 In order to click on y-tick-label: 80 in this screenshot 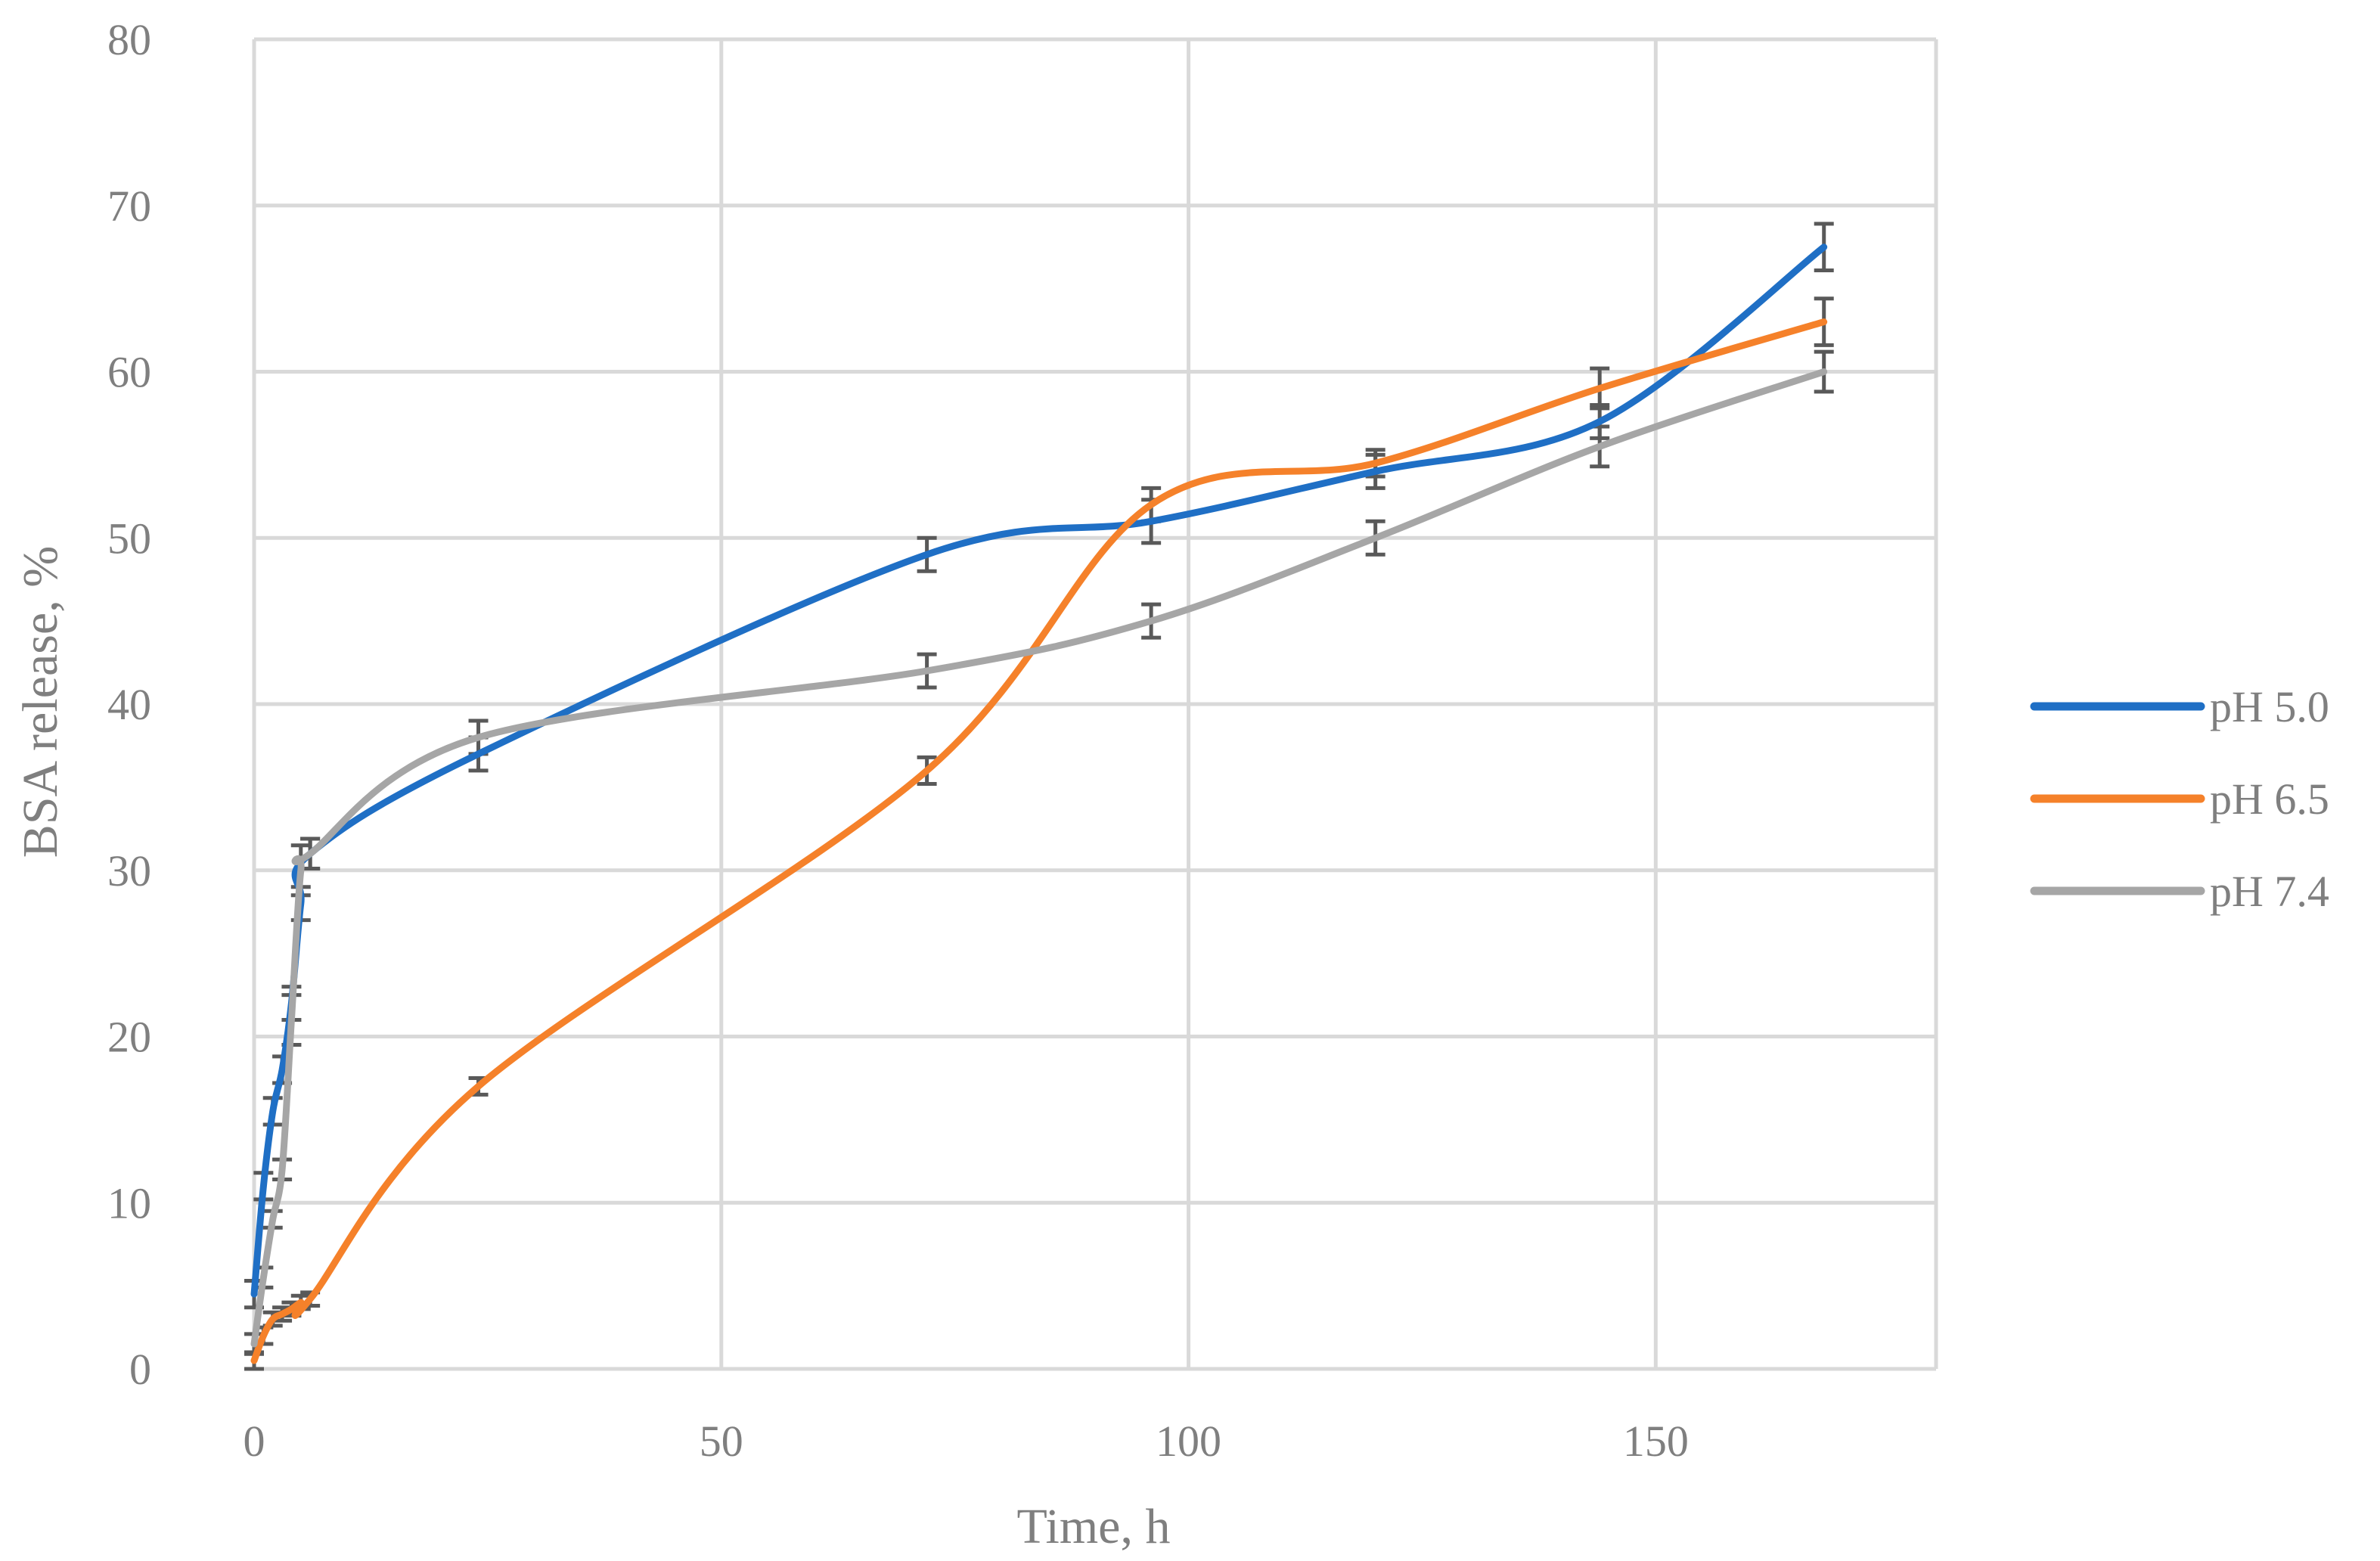, I will do `click(129, 39)`.